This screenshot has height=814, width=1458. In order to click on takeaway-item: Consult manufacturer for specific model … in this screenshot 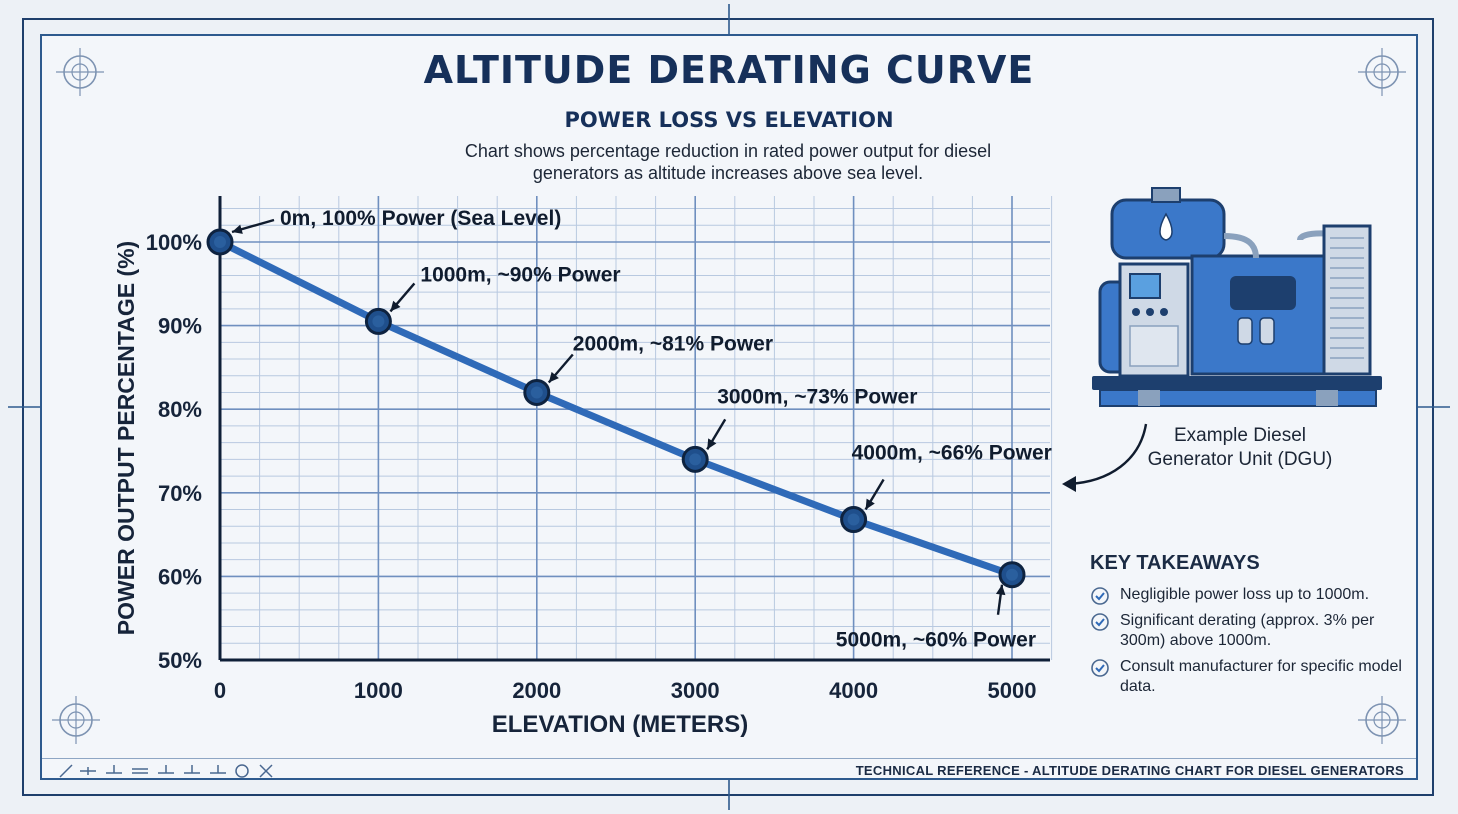, I will do `click(1250, 677)`.